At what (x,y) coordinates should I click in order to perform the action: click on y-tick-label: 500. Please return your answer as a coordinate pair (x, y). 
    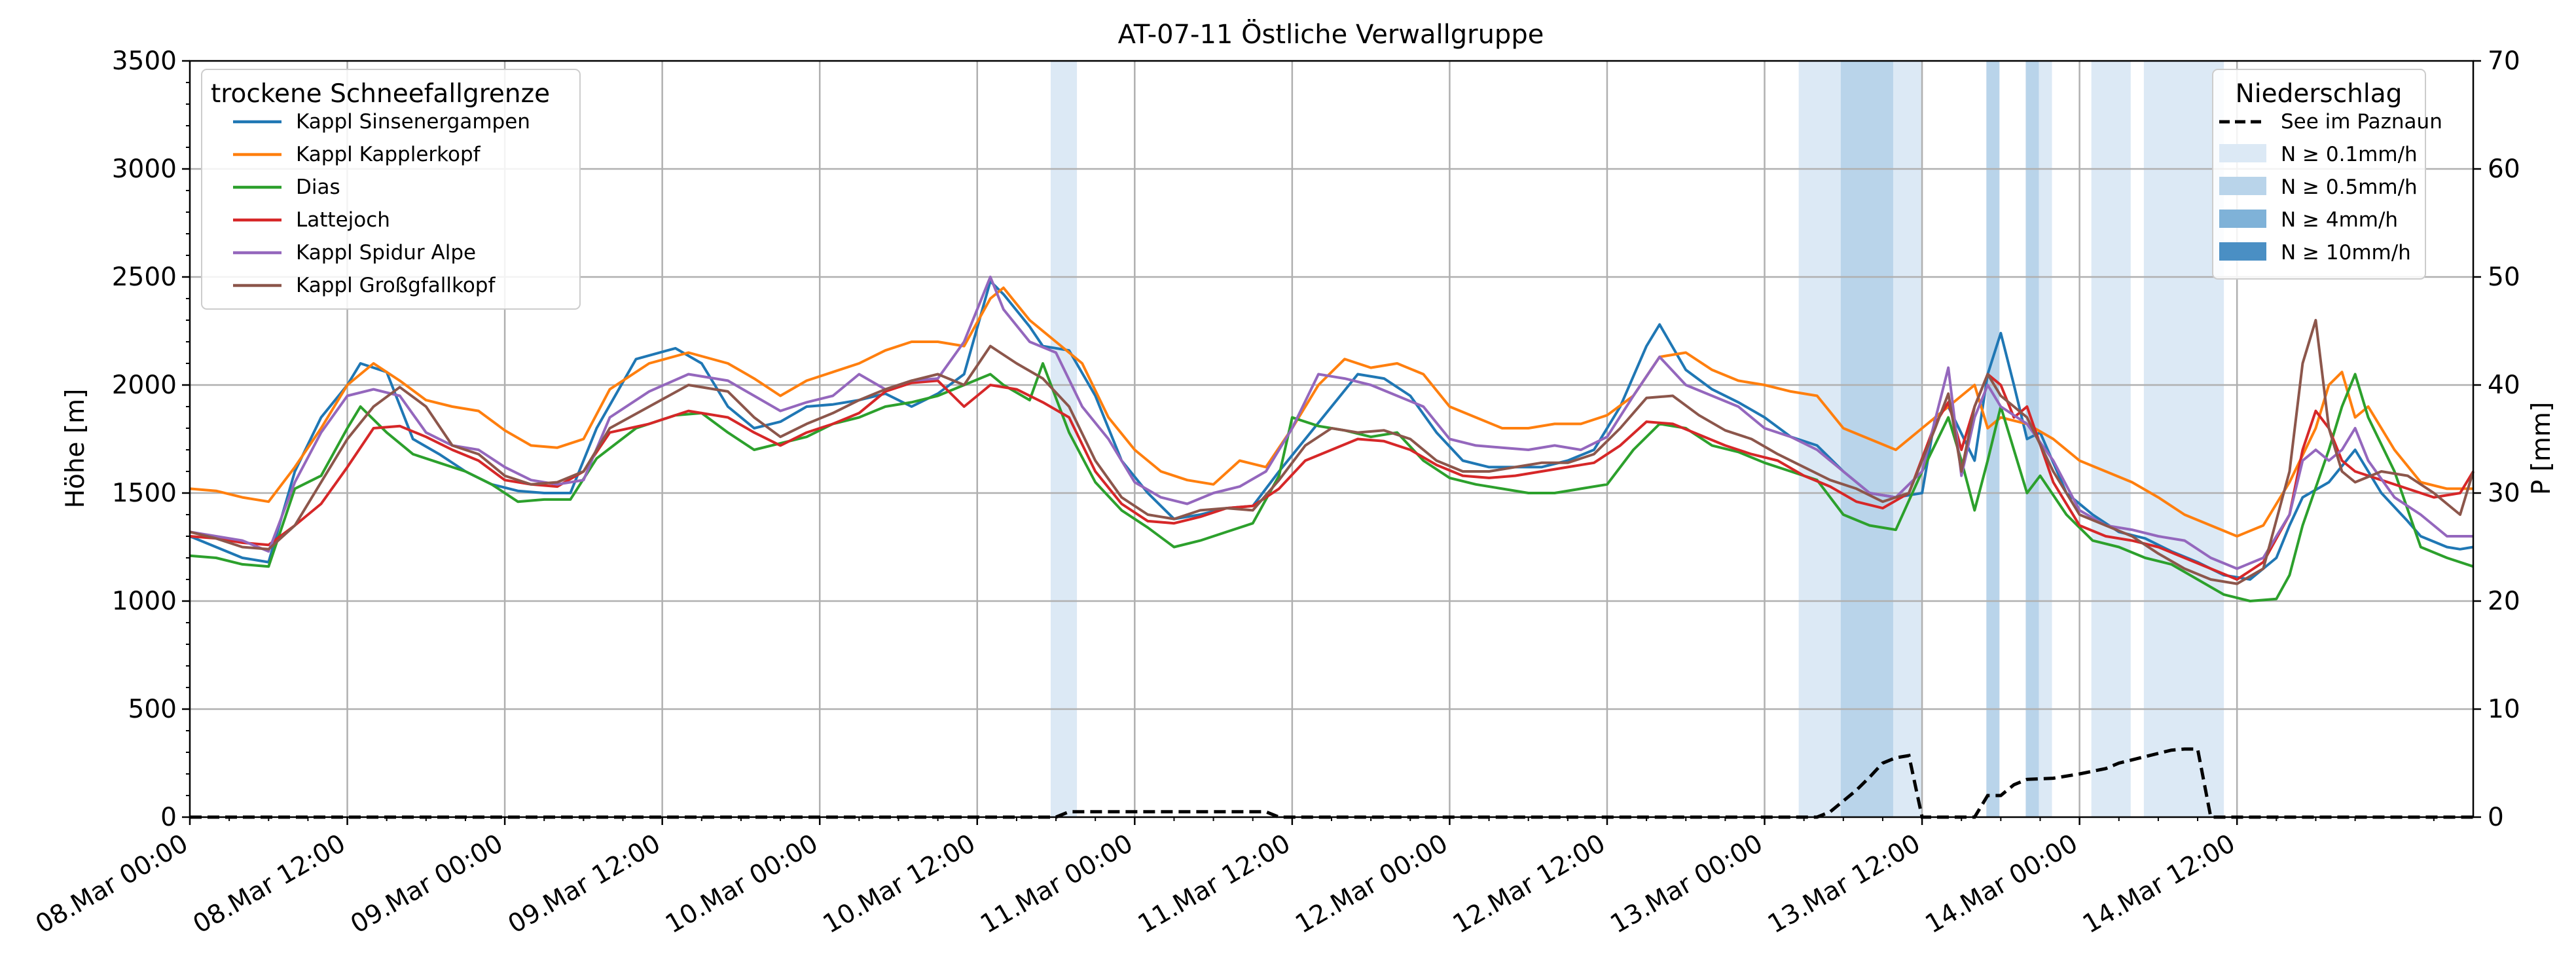
    Looking at the image, I should click on (152, 709).